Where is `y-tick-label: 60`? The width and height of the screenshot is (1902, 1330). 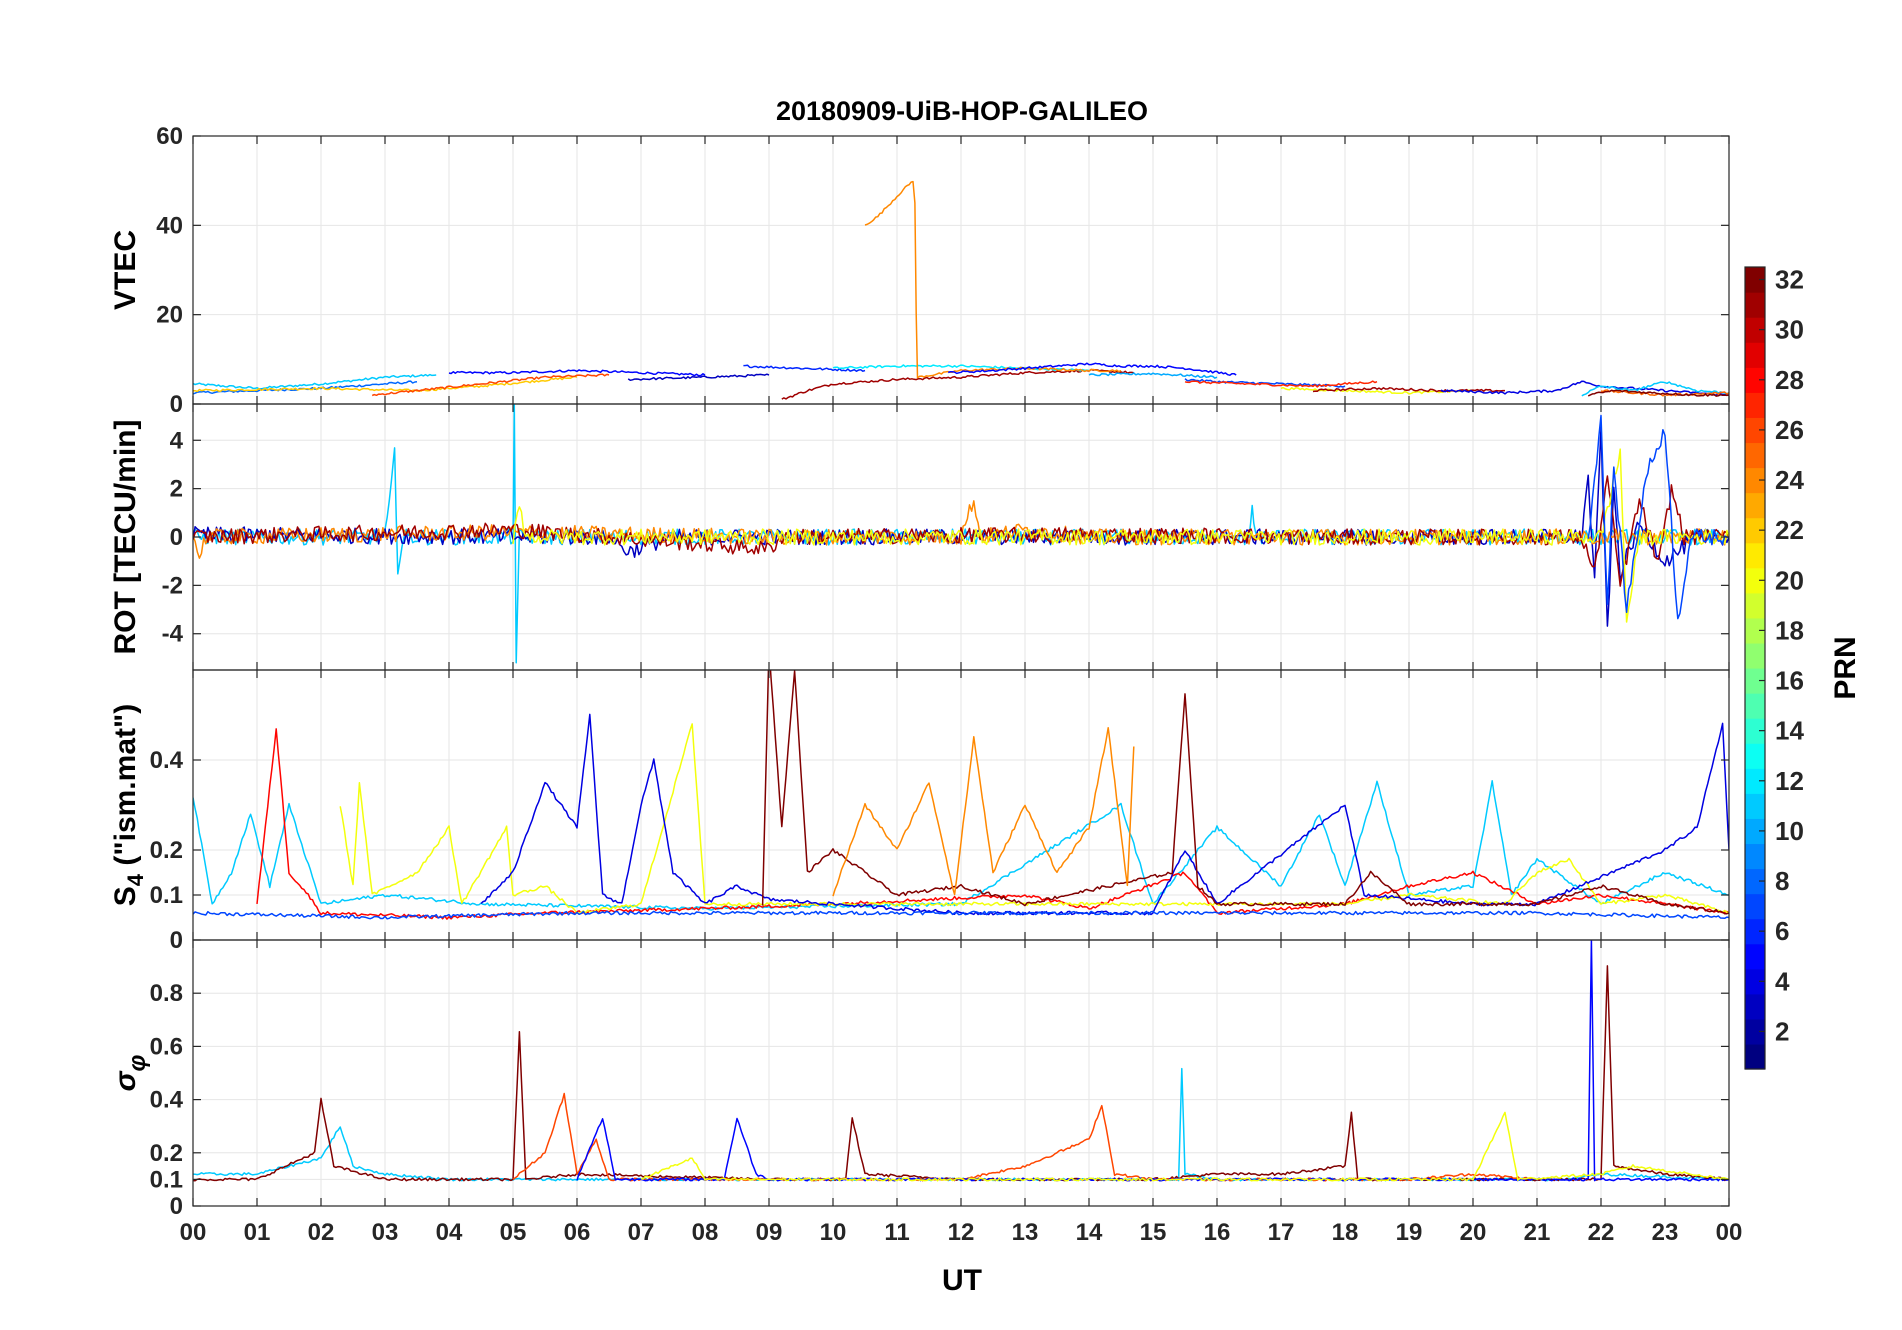 y-tick-label: 60 is located at coordinates (169, 136).